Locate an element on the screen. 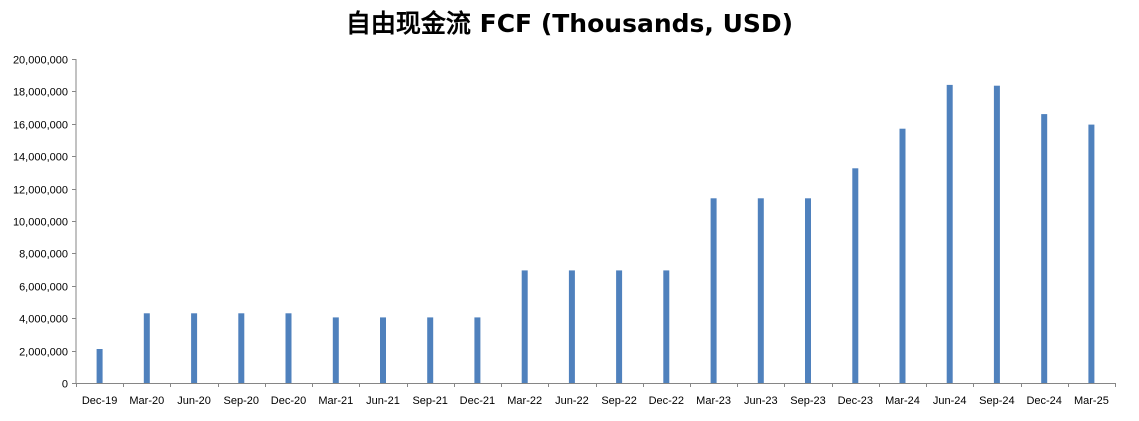 The height and width of the screenshot is (421, 1139). chart-title: 自由现金流 FCF (Thousands, USD) is located at coordinates (569, 23).